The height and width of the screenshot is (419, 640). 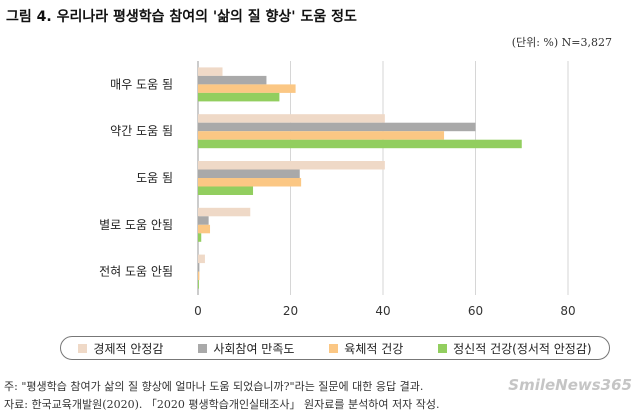 What do you see at coordinates (374, 348) in the screenshot?
I see `legend-label: 육체적 건강` at bounding box center [374, 348].